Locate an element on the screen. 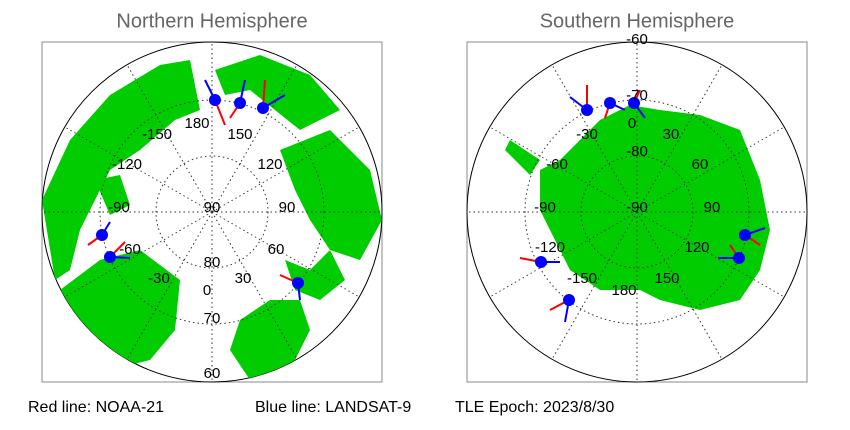 The image size is (850, 430). land is located at coordinates (637, 207).